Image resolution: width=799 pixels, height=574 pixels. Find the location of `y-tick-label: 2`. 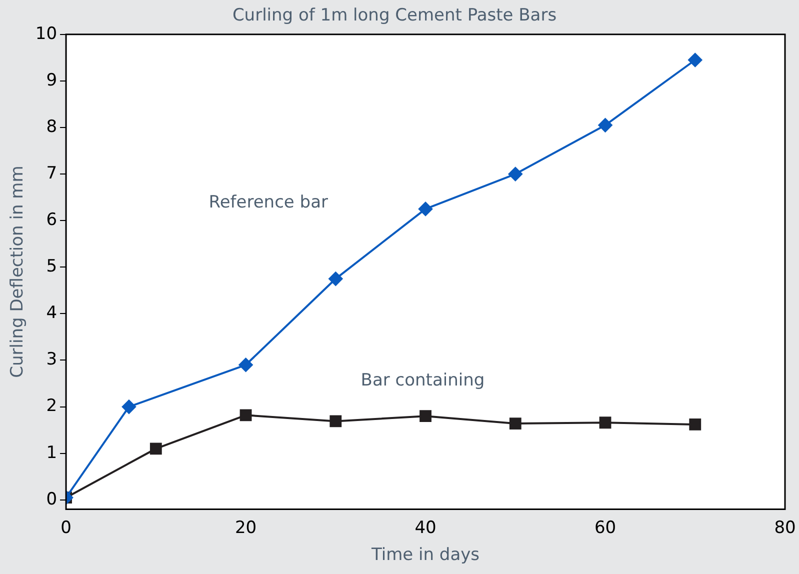

y-tick-label: 2 is located at coordinates (52, 406).